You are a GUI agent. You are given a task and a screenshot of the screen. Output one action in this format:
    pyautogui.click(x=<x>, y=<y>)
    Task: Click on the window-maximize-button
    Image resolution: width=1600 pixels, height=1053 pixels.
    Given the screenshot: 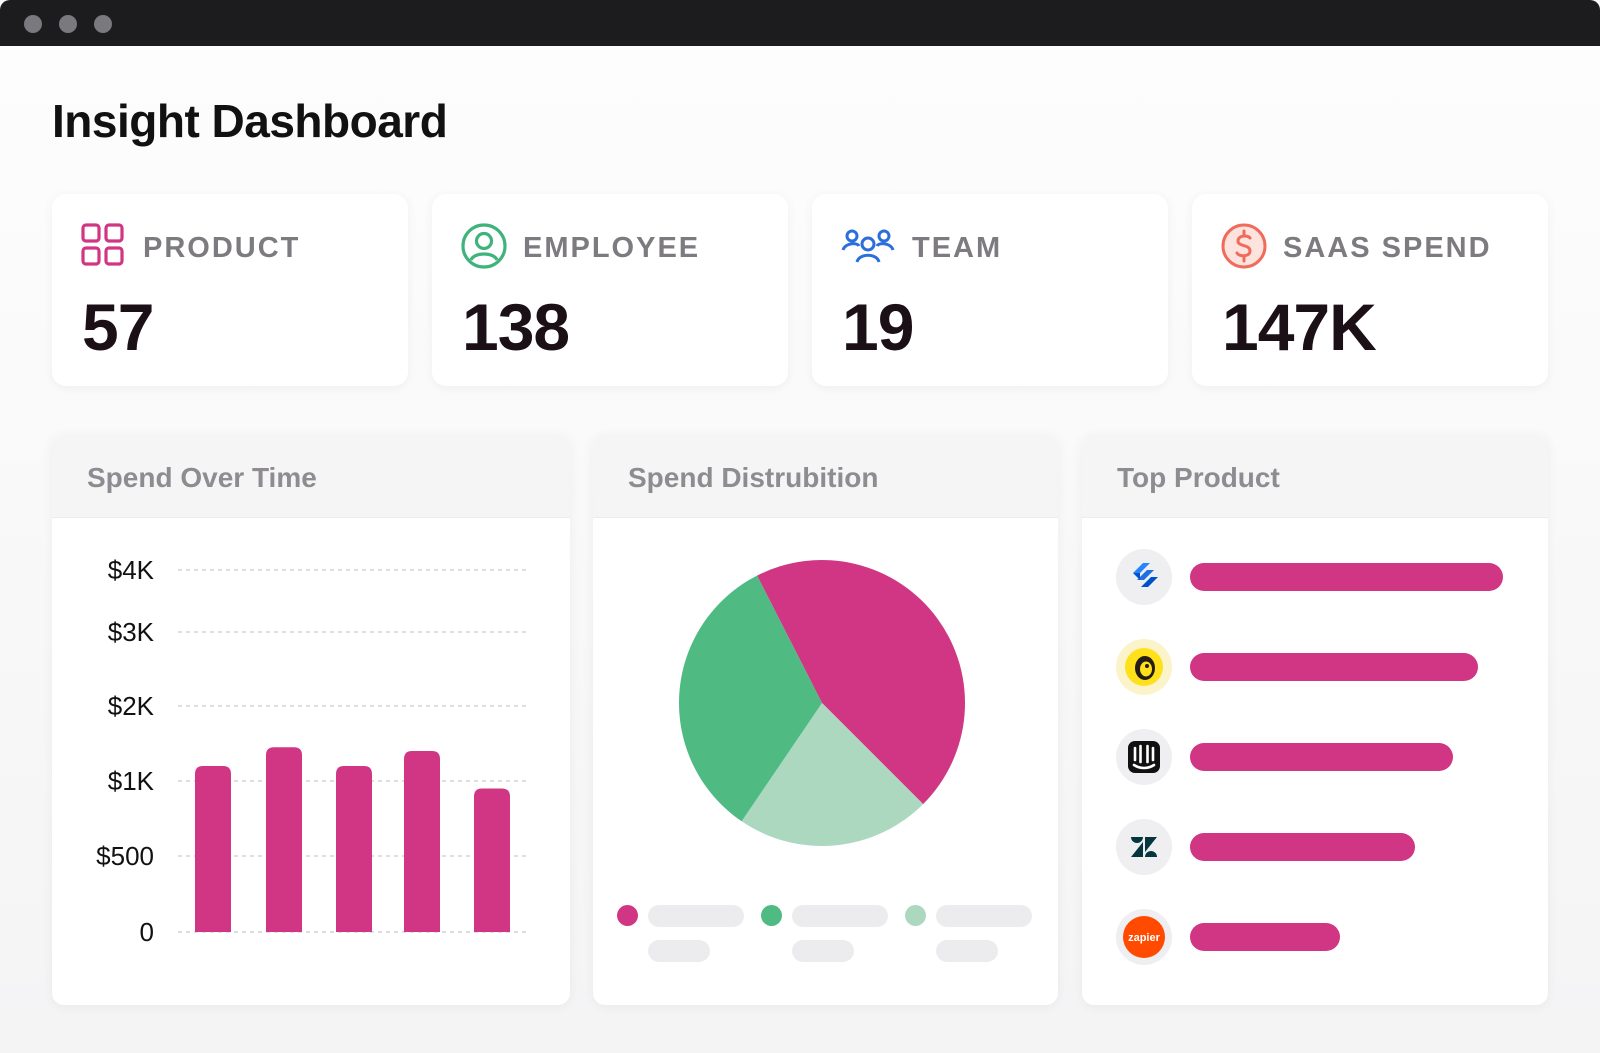 What is the action you would take?
    pyautogui.click(x=103, y=24)
    